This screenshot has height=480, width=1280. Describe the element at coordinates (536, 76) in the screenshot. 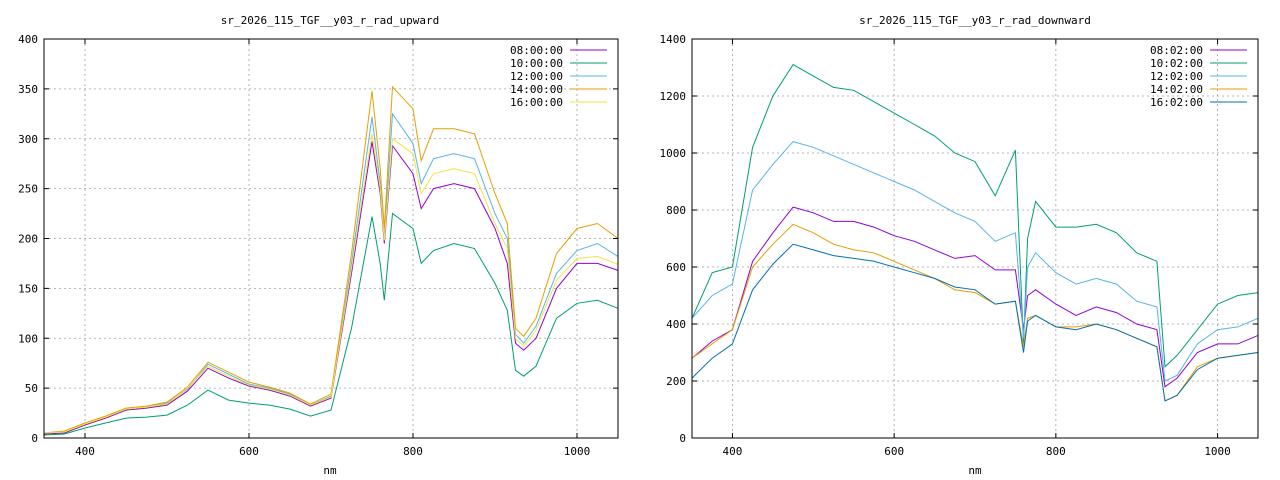

I see `legend-label: 12:00:00` at that location.